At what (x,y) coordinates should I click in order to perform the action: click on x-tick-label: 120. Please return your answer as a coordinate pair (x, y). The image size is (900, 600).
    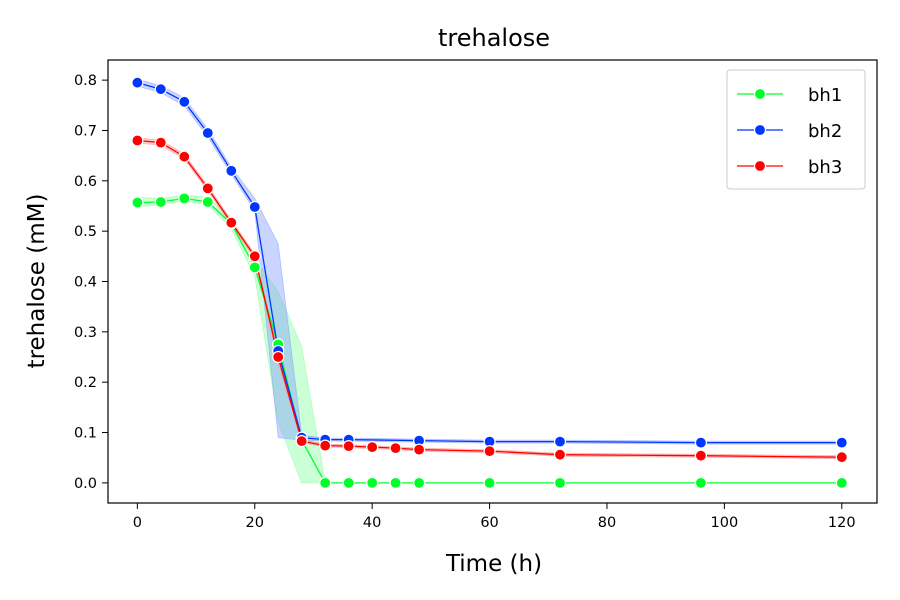
    Looking at the image, I should click on (842, 523).